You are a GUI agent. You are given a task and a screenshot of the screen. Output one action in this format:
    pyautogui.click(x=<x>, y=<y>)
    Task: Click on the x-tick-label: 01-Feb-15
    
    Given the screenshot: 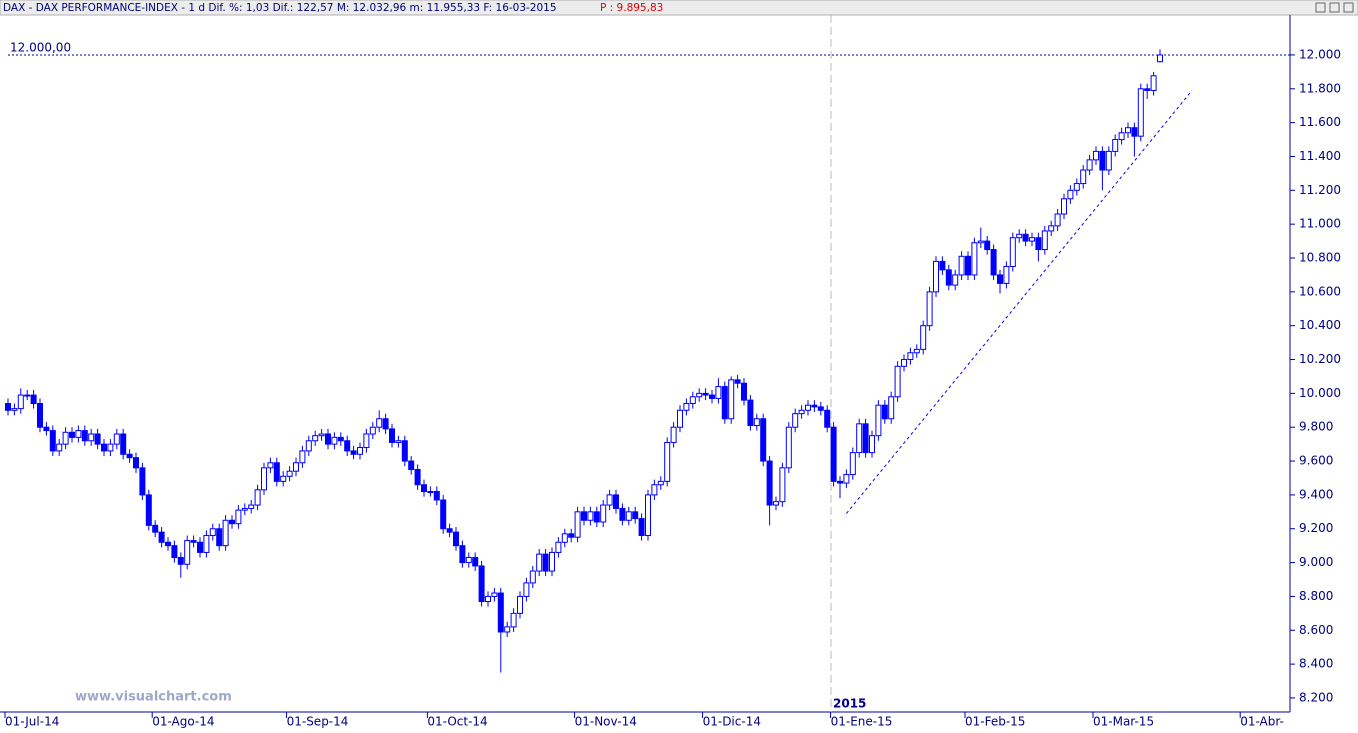 What is the action you would take?
    pyautogui.click(x=995, y=722)
    